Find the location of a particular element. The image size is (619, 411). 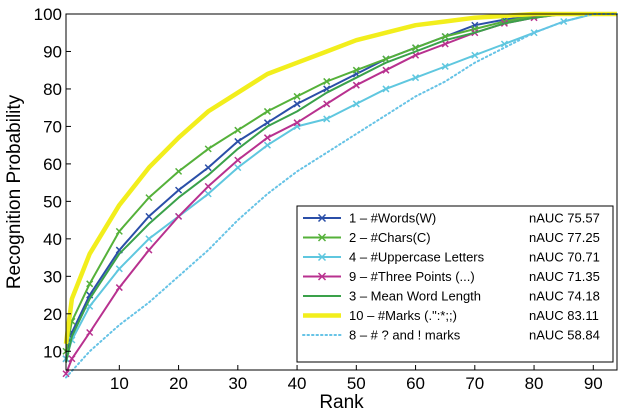

legend-label: 8 – # ? and ! marks is located at coordinates (405, 335).